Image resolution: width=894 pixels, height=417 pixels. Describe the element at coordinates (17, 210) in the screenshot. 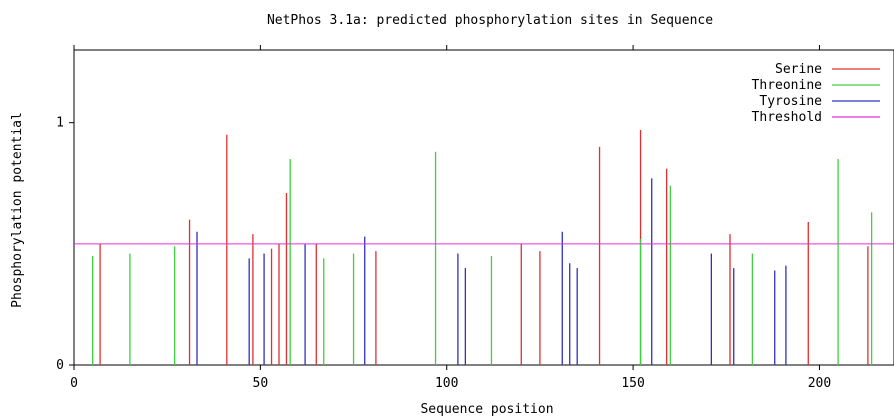

I see `y-axis-label: Phosphorylation potential` at that location.